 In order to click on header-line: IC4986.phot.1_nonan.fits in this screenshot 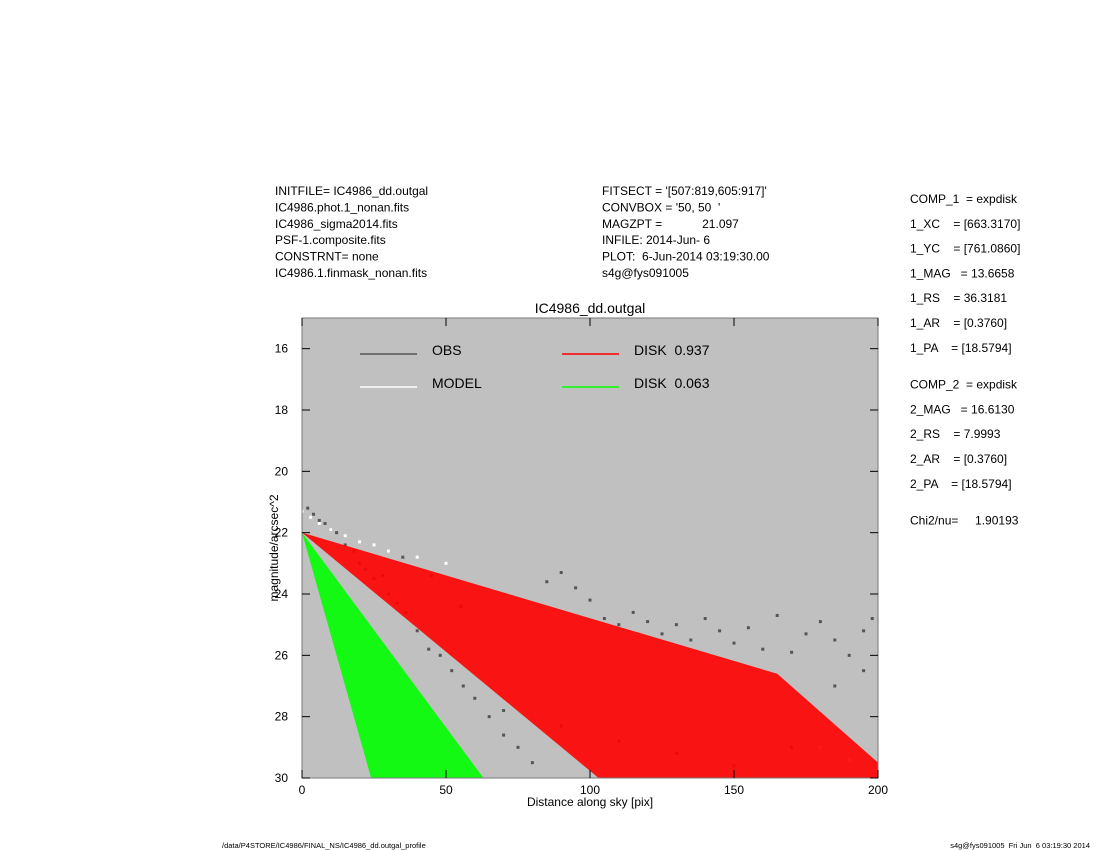, I will do `click(342, 207)`.